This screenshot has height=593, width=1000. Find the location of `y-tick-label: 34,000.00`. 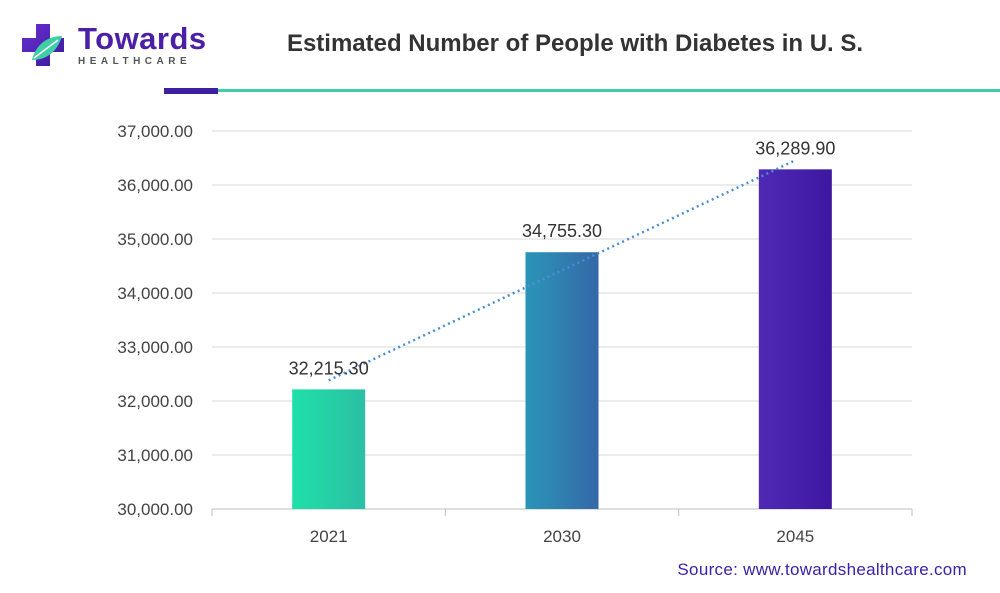

y-tick-label: 34,000.00 is located at coordinates (155, 293).